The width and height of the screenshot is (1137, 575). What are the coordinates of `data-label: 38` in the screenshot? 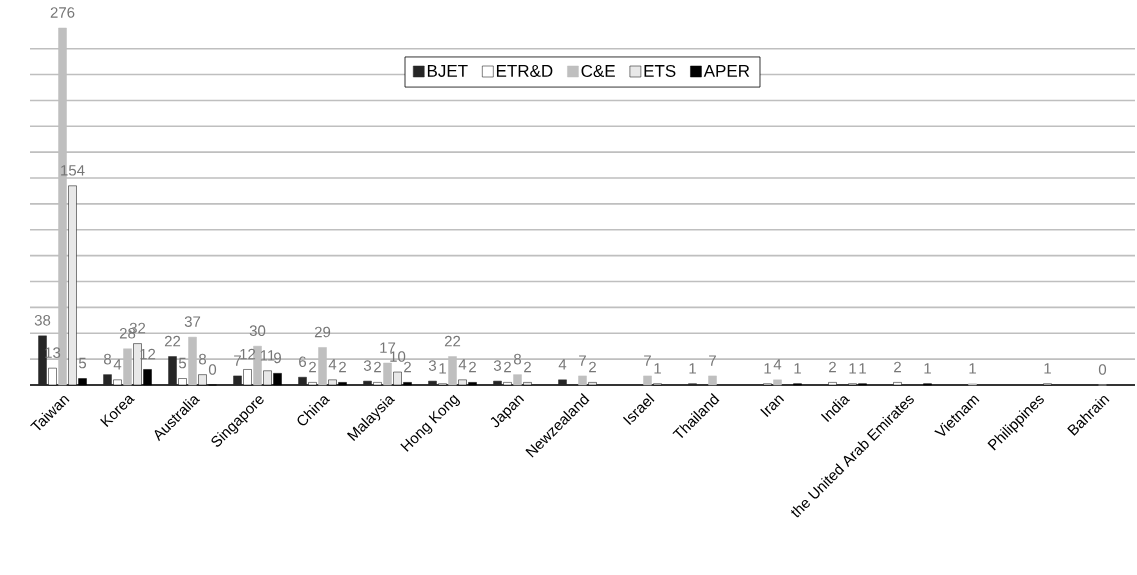 It's located at (42, 320).